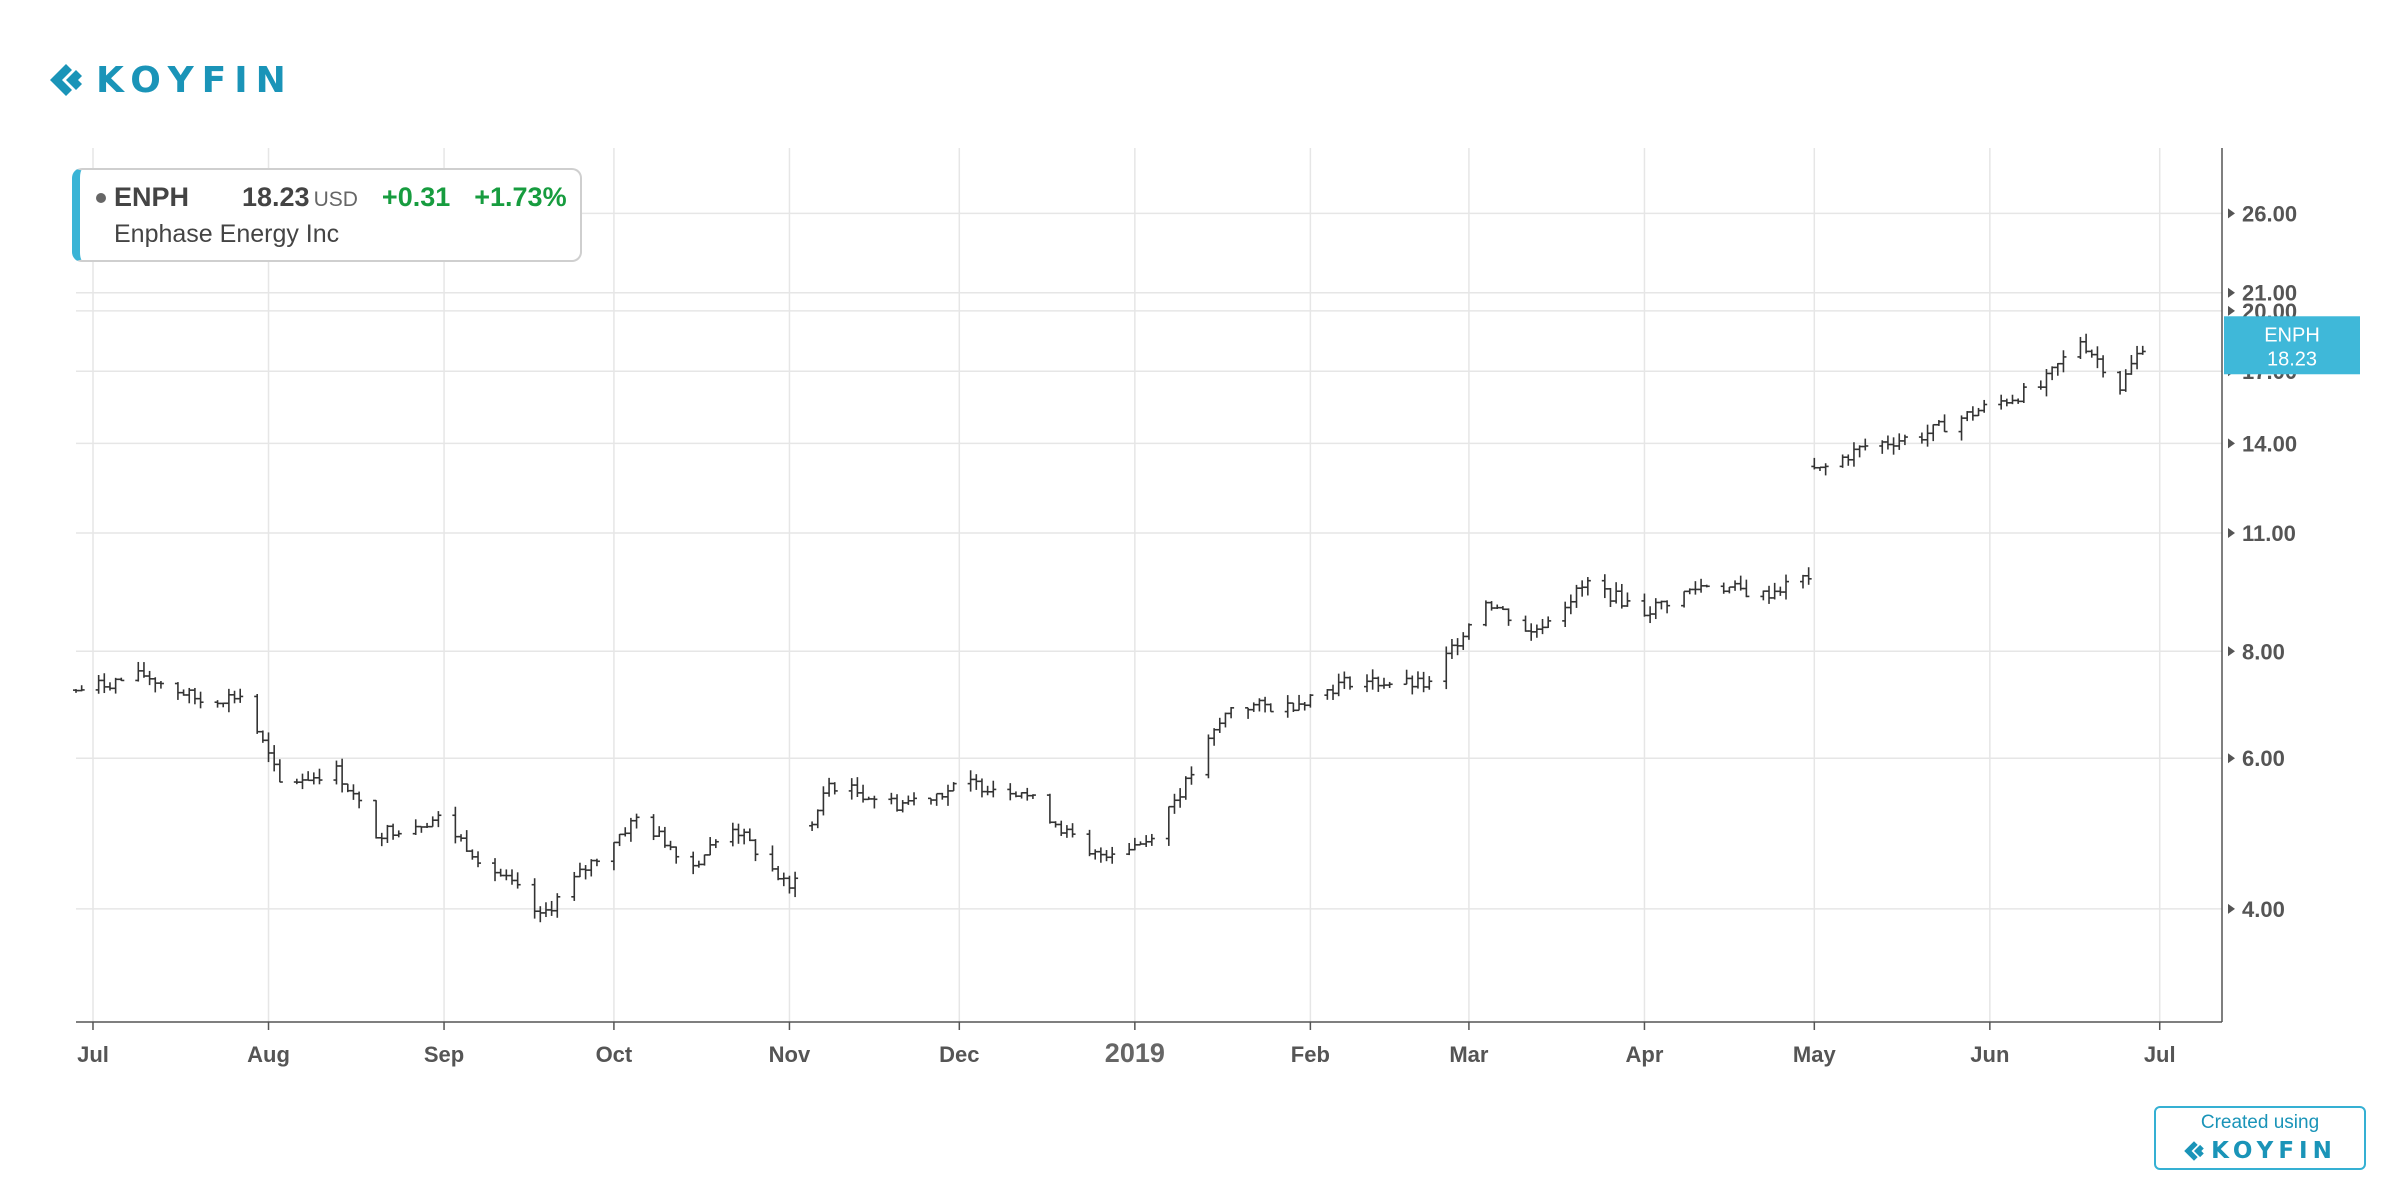  What do you see at coordinates (1310, 1054) in the screenshot?
I see `x-tick-label: Feb` at bounding box center [1310, 1054].